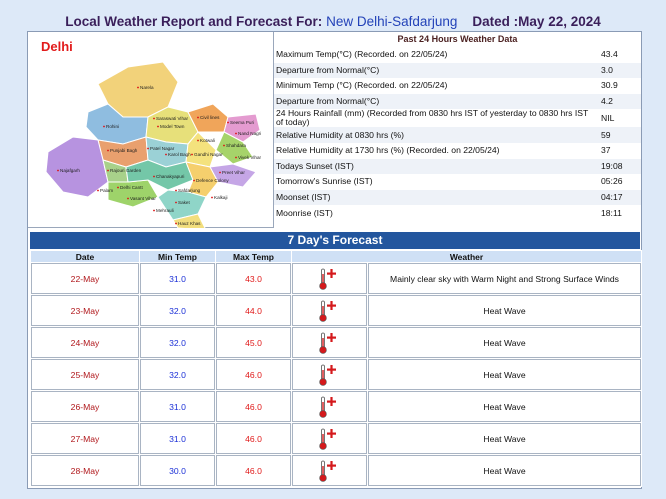  I want to click on map-title: Delhi, so click(57, 46).